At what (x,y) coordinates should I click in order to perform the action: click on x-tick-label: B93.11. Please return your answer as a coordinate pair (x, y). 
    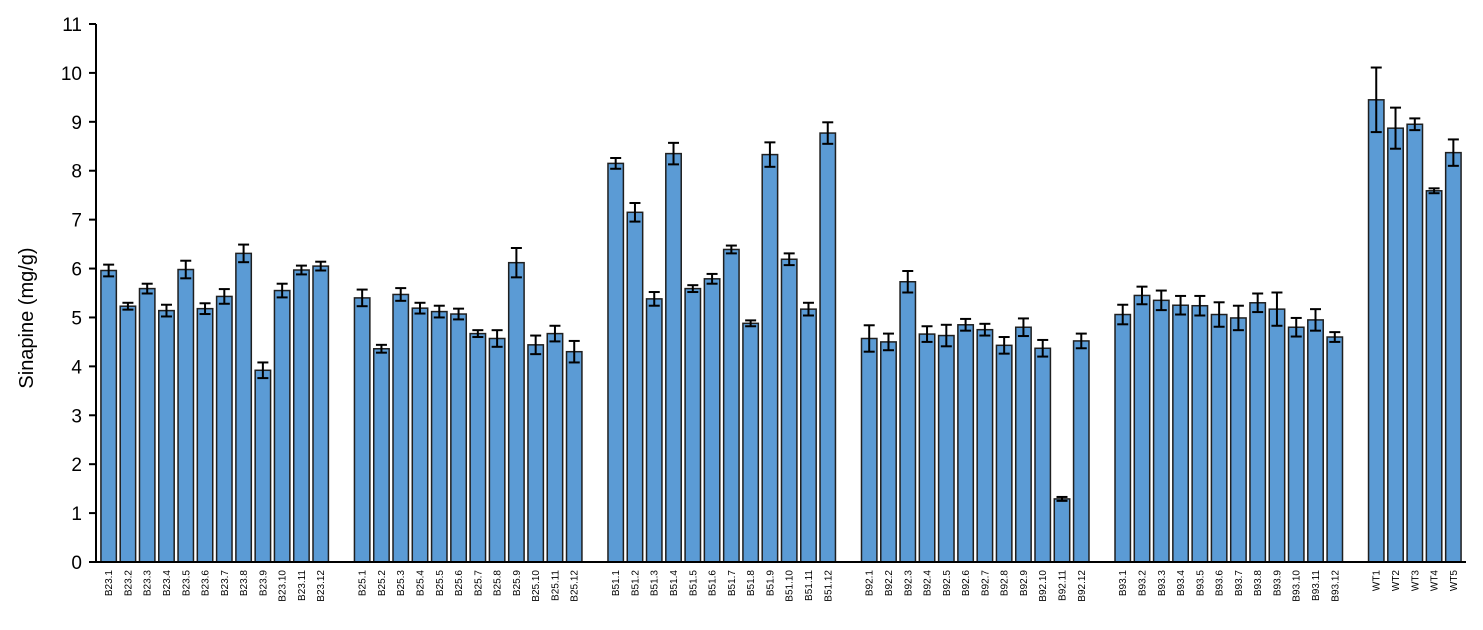
    Looking at the image, I should click on (1316, 585).